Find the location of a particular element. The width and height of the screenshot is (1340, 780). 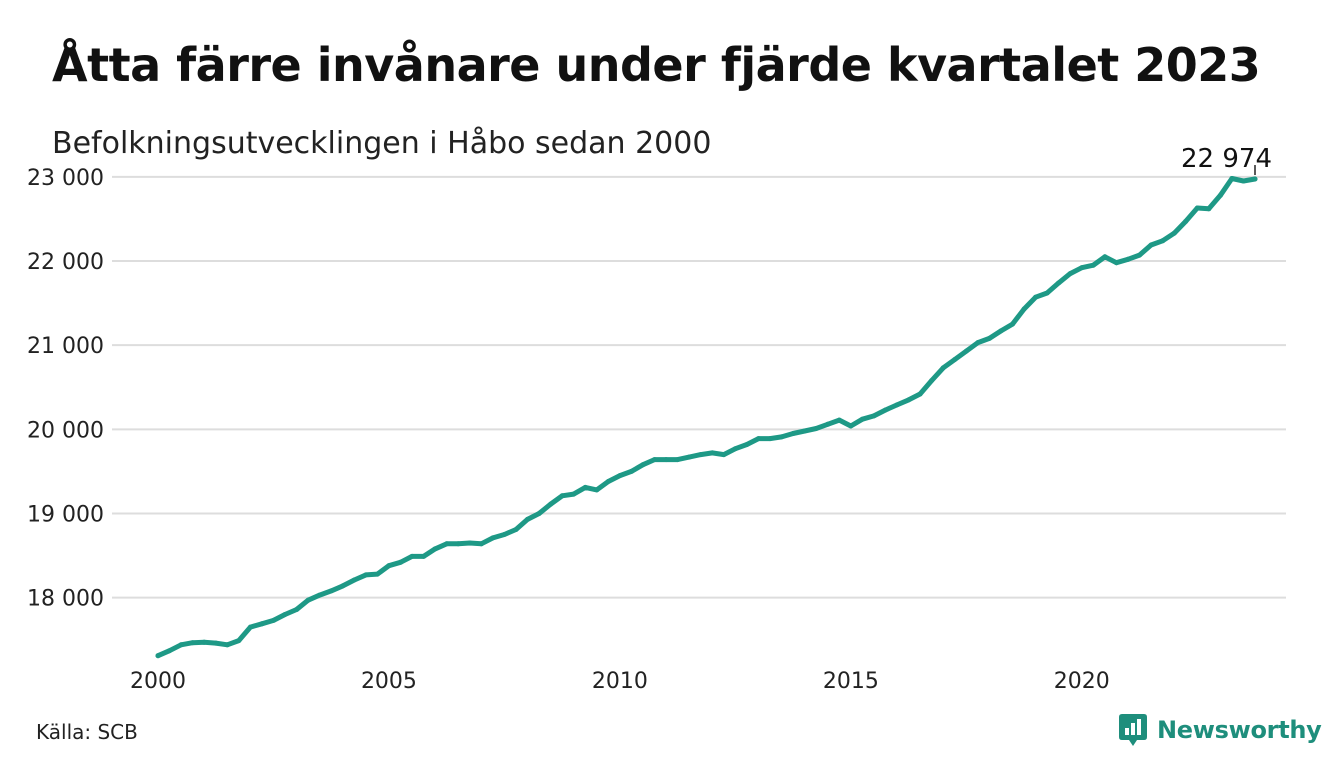

newsworthy-logo-icon is located at coordinates (1133, 730).